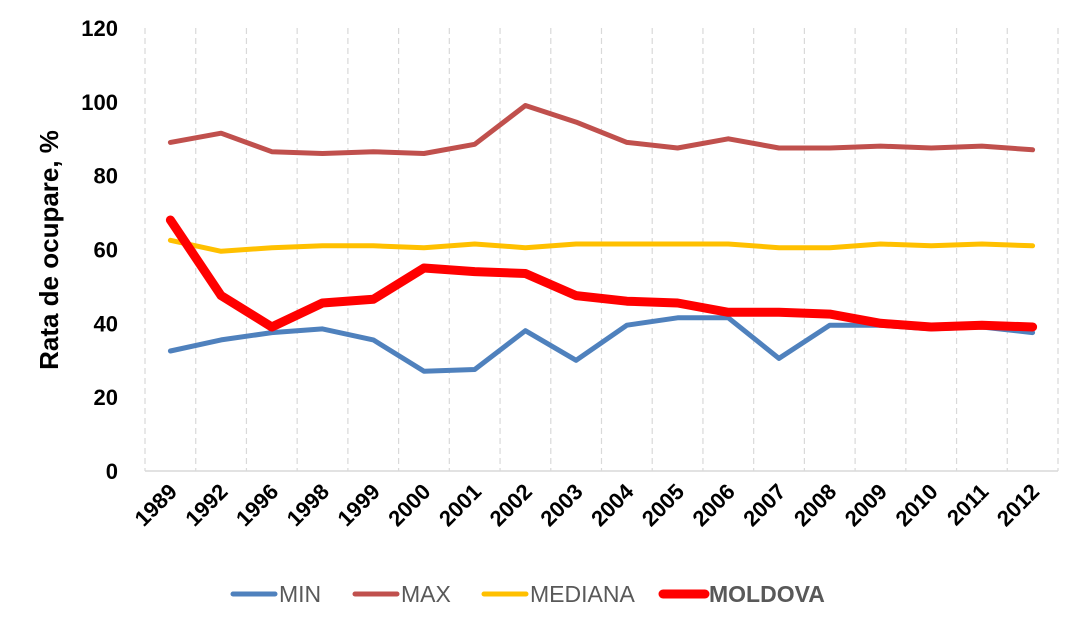 The width and height of the screenshot is (1078, 631). What do you see at coordinates (106, 176) in the screenshot?
I see `y-tick-label: 80` at bounding box center [106, 176].